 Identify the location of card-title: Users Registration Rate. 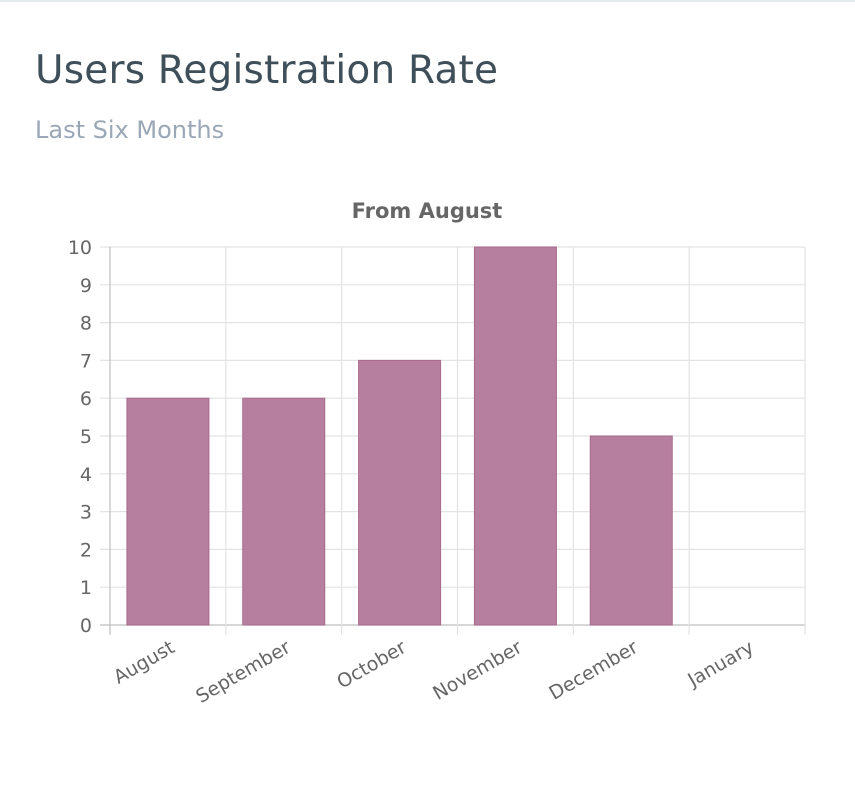
(267, 70).